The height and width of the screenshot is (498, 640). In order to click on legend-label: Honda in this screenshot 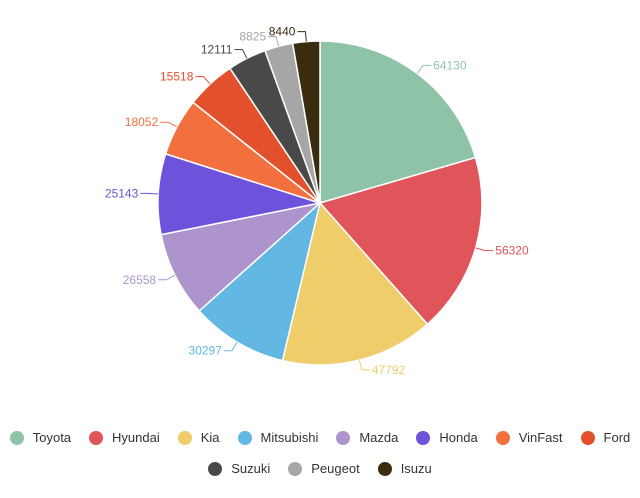, I will do `click(458, 437)`.